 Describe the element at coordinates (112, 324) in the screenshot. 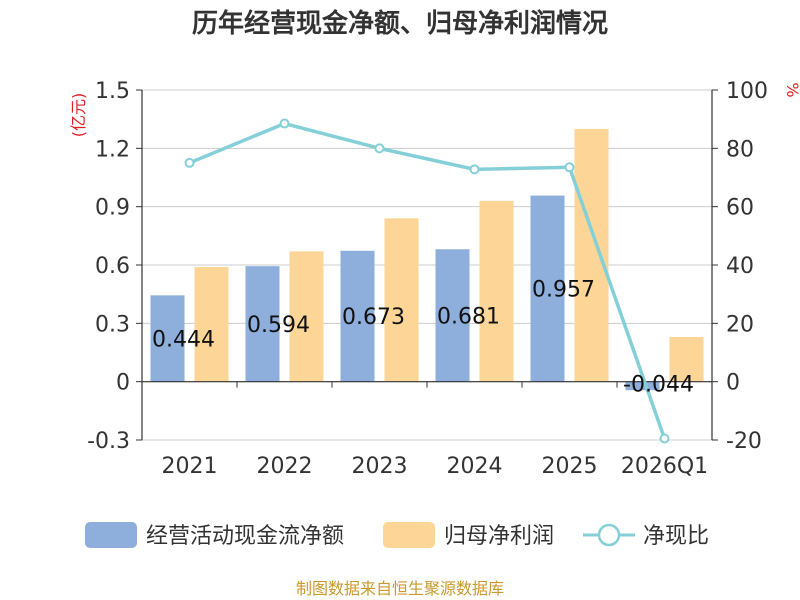

I see `left-tick-label: 0.3` at that location.